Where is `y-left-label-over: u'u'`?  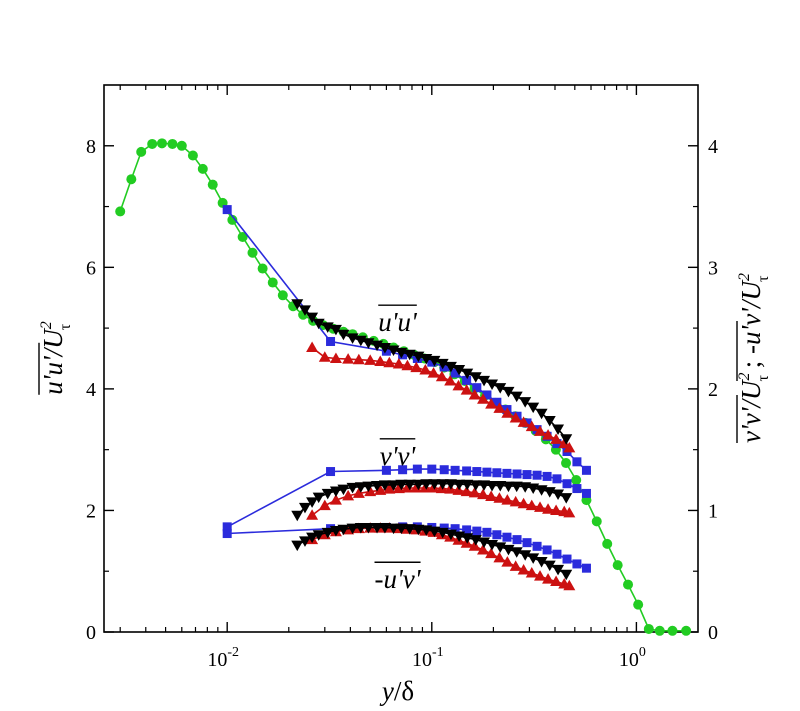
y-left-label-over: u'u' is located at coordinates (53, 375).